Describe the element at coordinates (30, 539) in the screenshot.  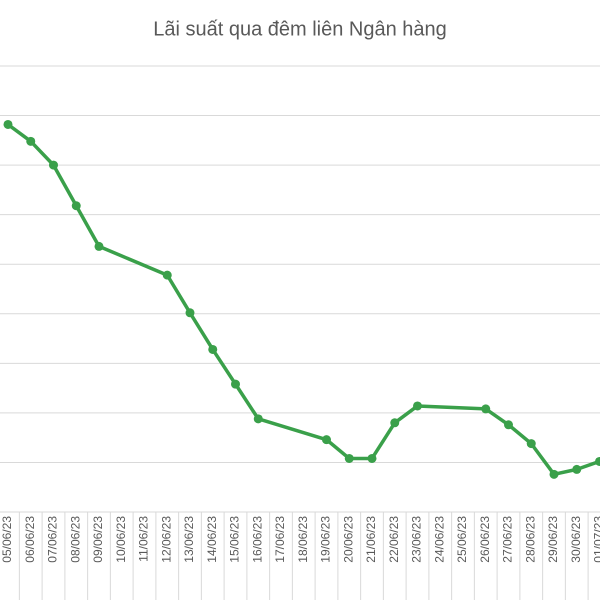
I see `x-tick-label: 06/06/23` at that location.